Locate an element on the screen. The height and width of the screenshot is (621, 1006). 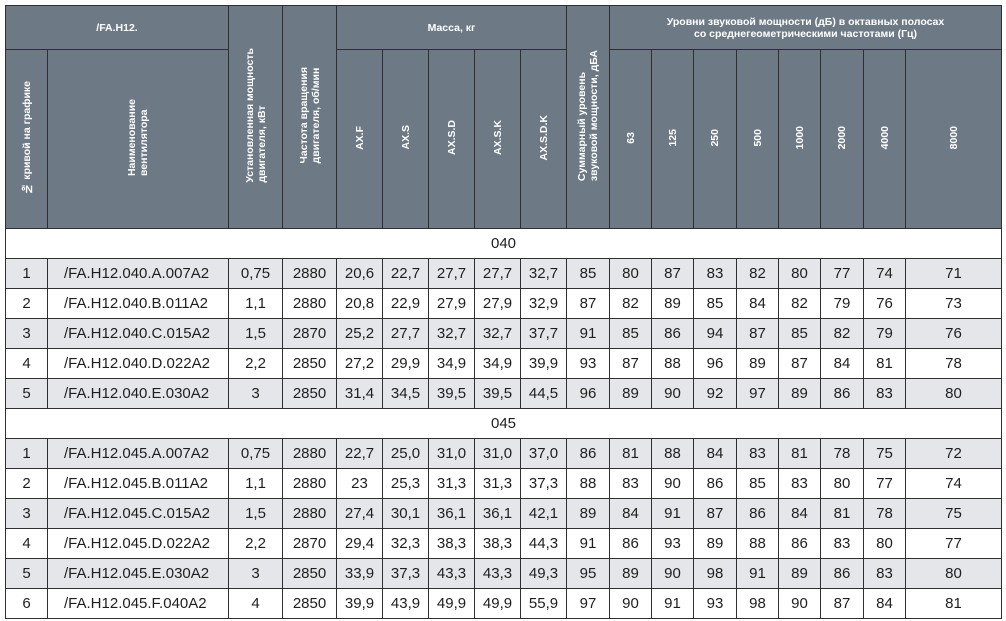
table-cell: 49,9 is located at coordinates (451, 603).